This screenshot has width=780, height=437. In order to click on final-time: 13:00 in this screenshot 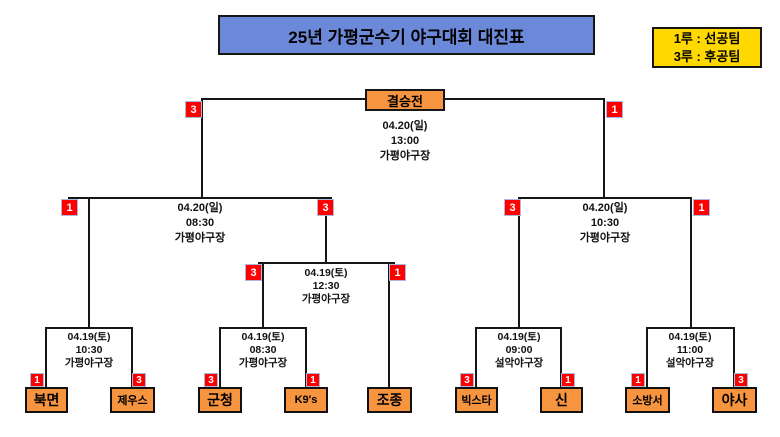, I will do `click(405, 141)`.